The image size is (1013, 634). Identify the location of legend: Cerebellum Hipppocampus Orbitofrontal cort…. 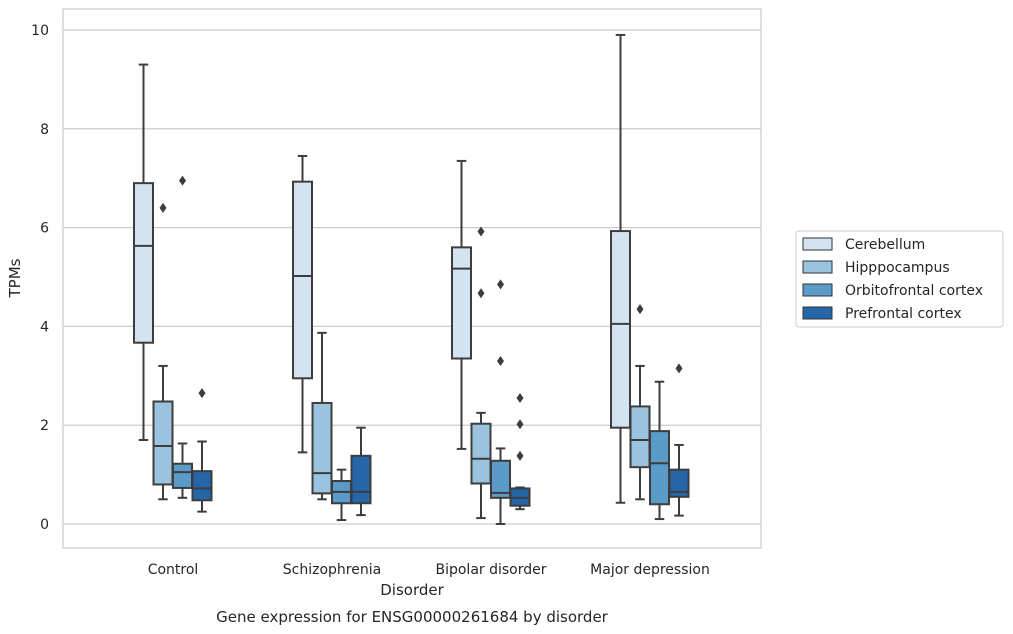
(899, 279).